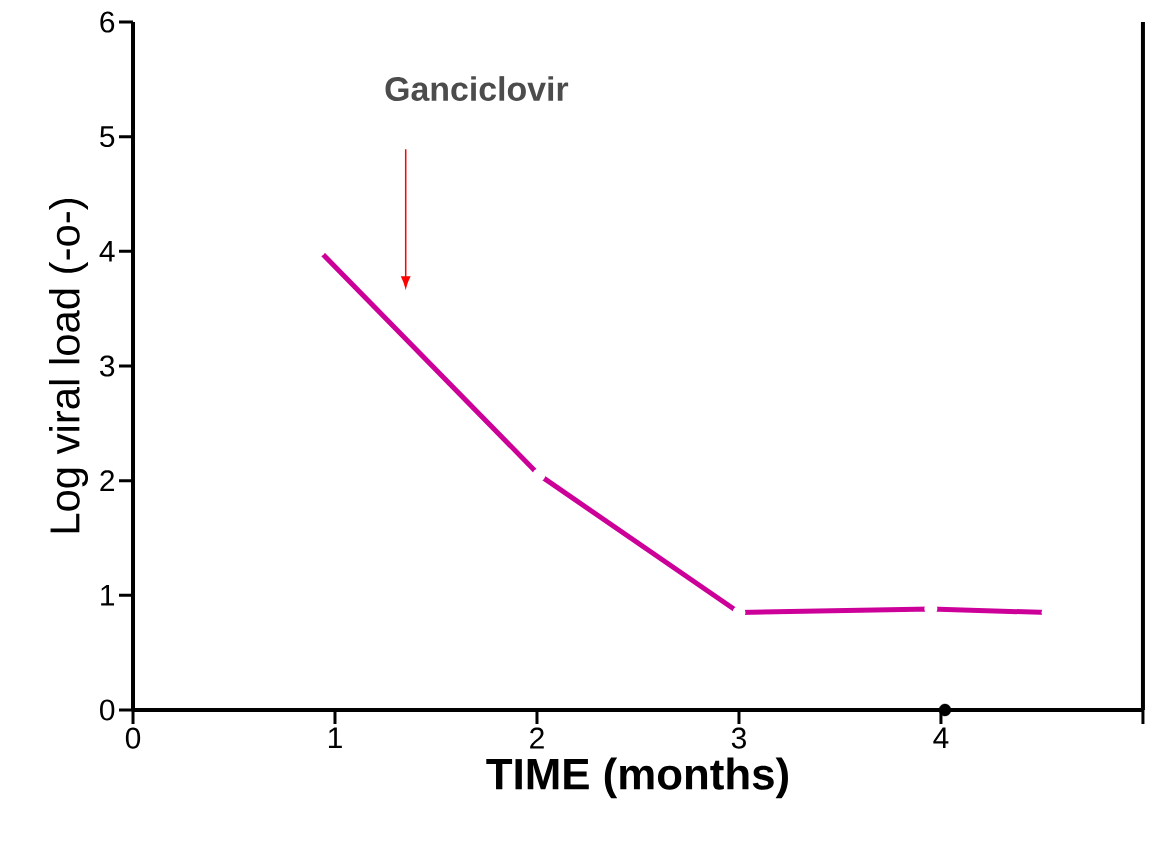  I want to click on x-tick-label: 2, so click(537, 738).